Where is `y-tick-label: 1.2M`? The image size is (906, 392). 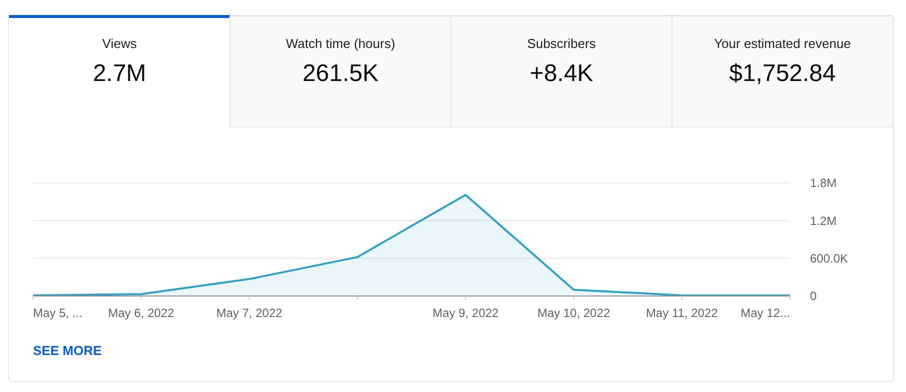 y-tick-label: 1.2M is located at coordinates (823, 221).